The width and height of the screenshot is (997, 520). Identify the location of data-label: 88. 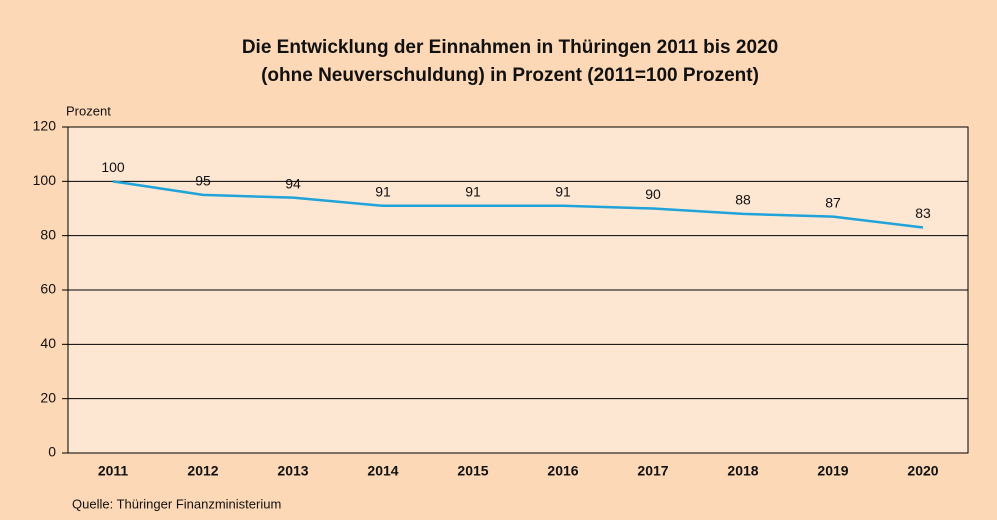
(743, 200).